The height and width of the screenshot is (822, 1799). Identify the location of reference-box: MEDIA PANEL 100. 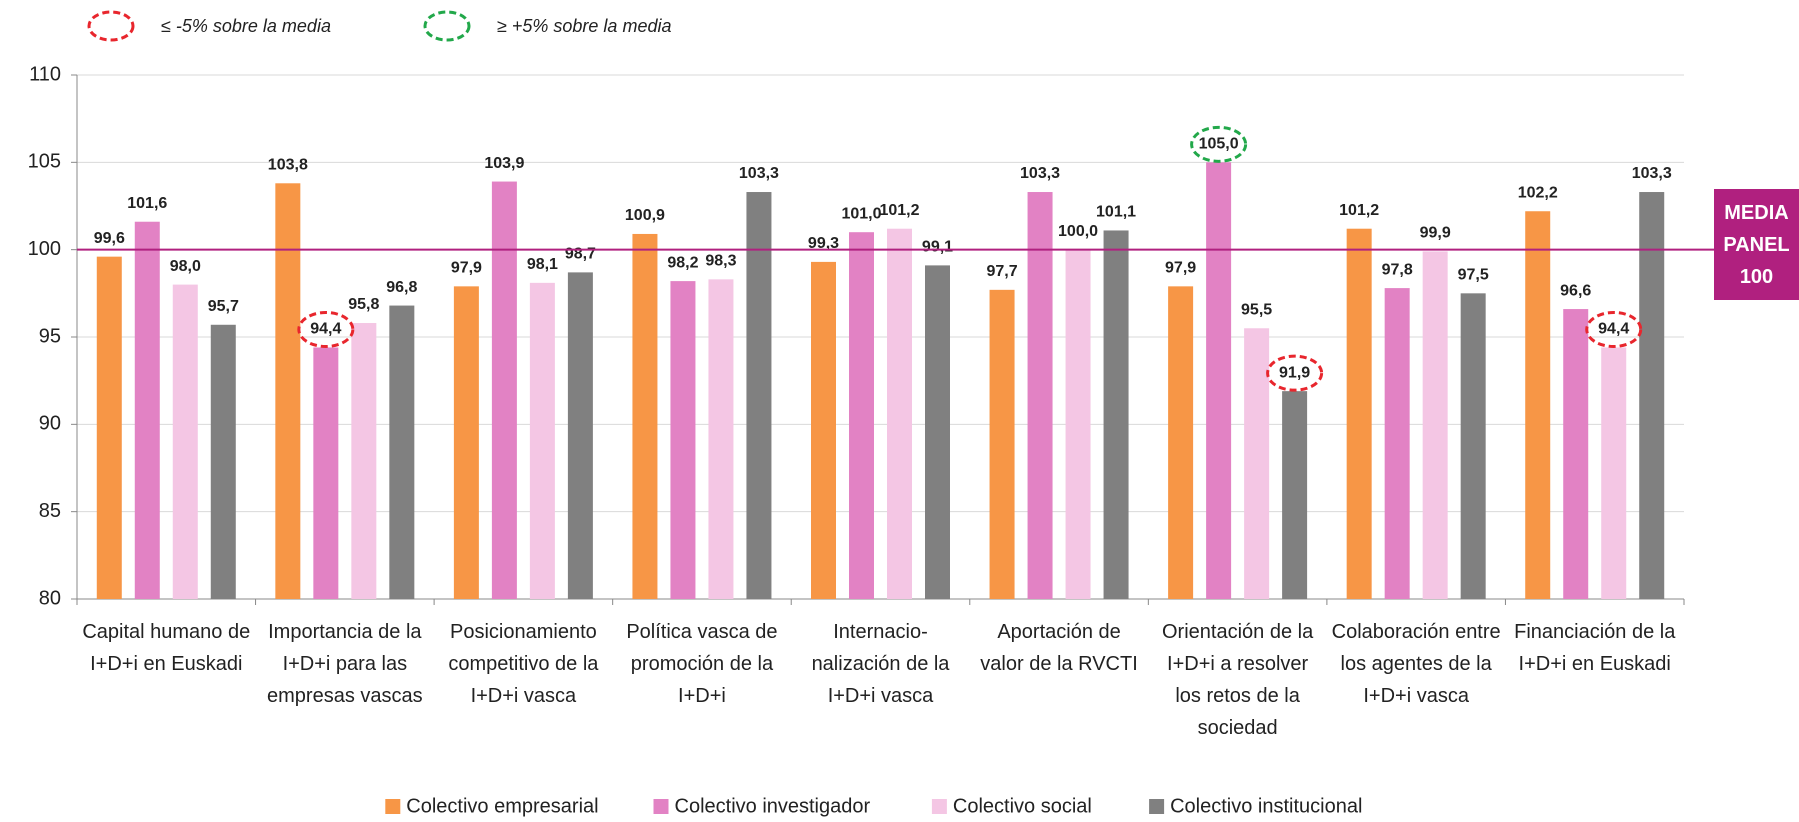
(1756, 244).